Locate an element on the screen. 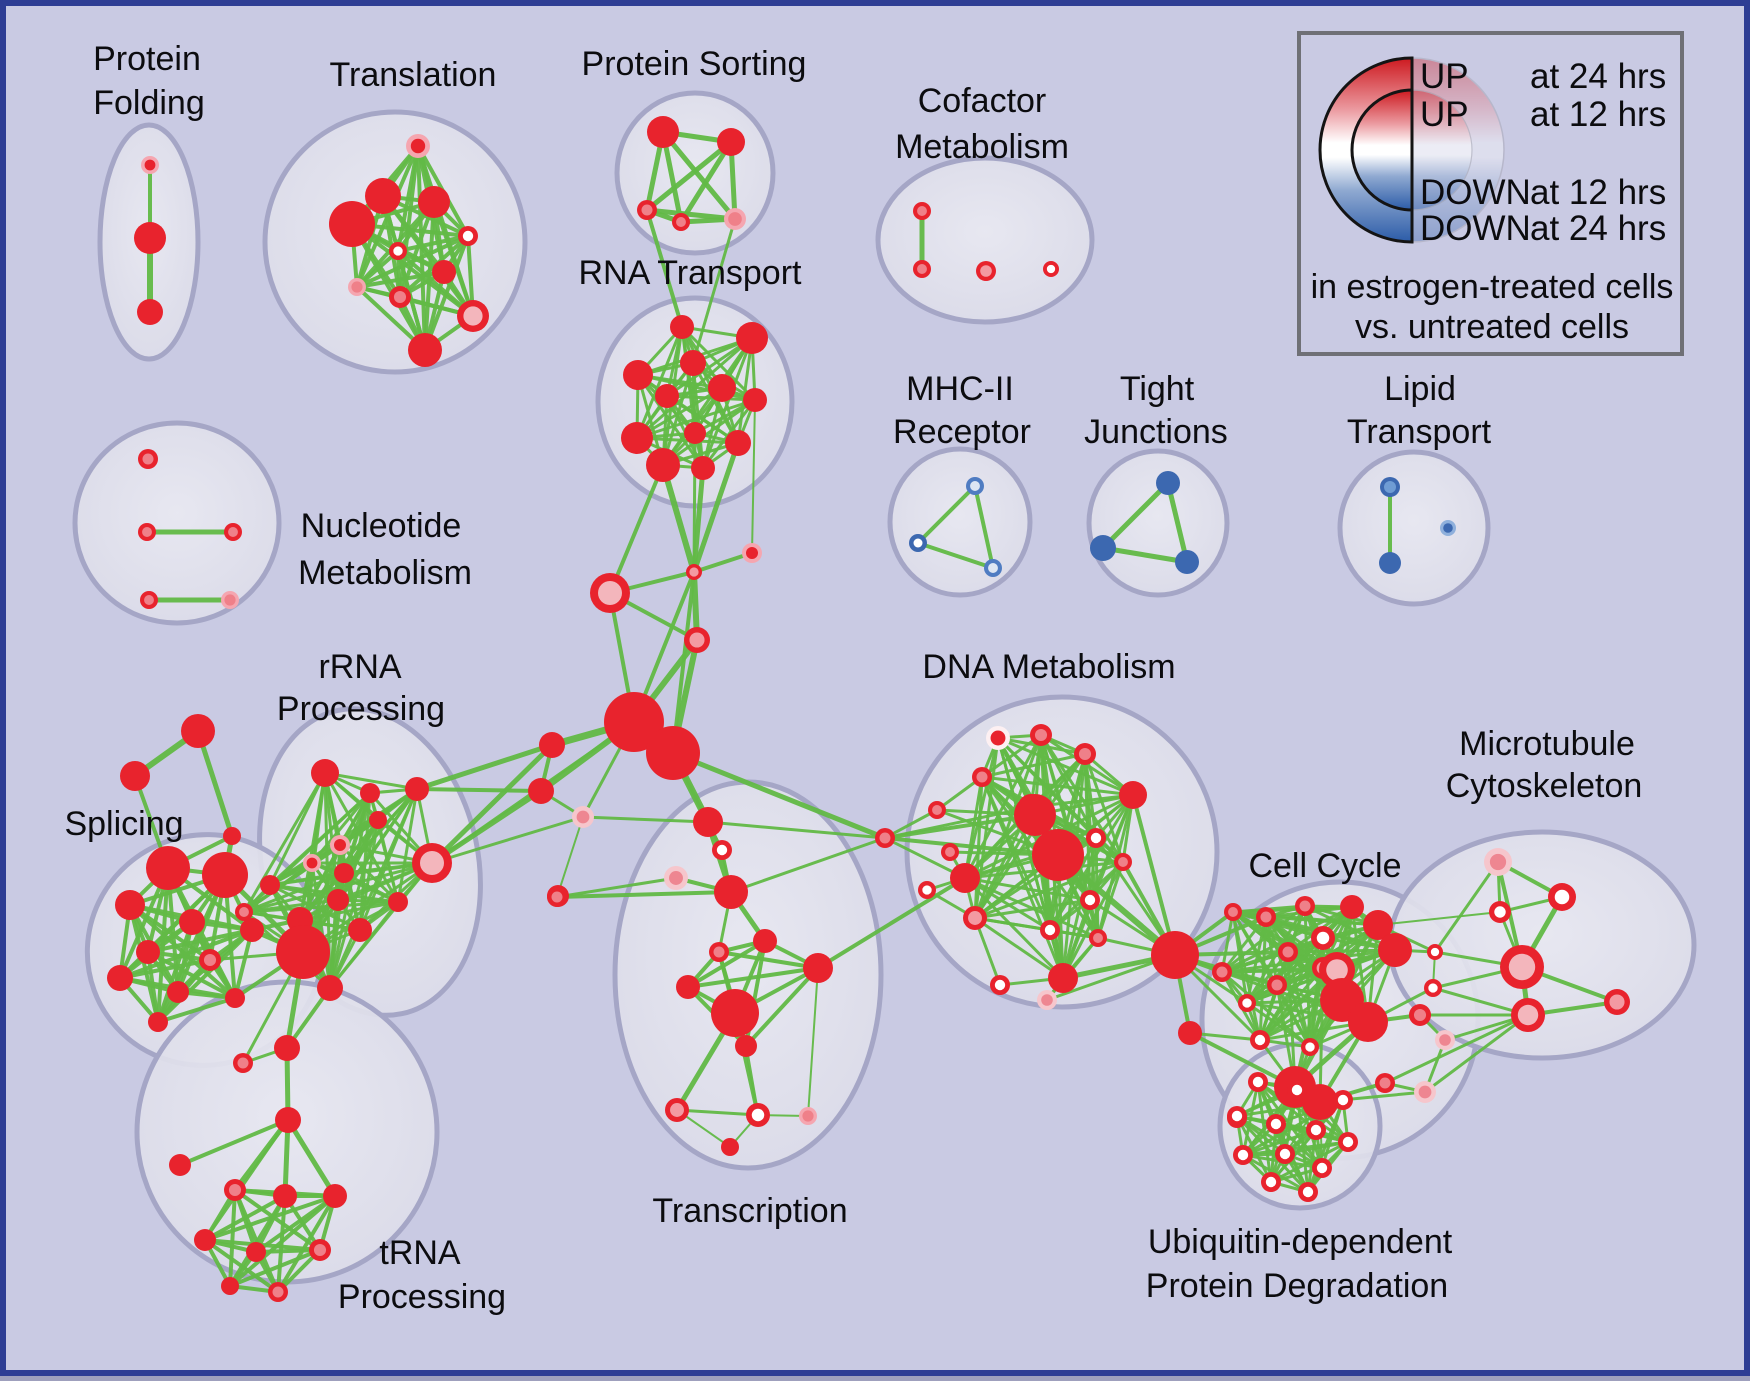 The height and width of the screenshot is (1381, 1750). cluster-rrna-processing-label: rRNA is located at coordinates (359, 667).